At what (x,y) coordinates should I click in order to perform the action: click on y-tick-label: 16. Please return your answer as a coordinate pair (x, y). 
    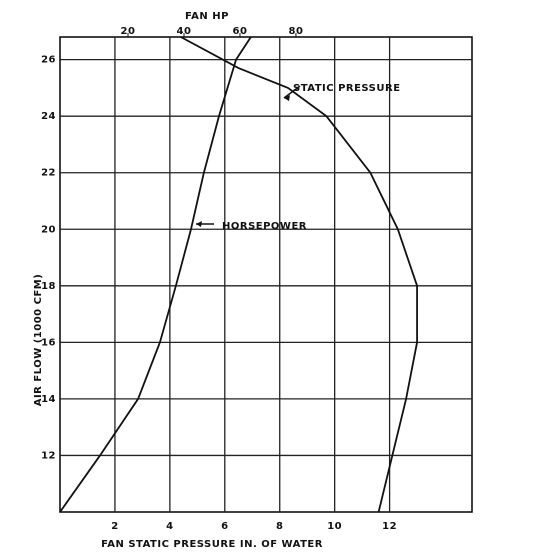
    Looking at the image, I should click on (48, 342).